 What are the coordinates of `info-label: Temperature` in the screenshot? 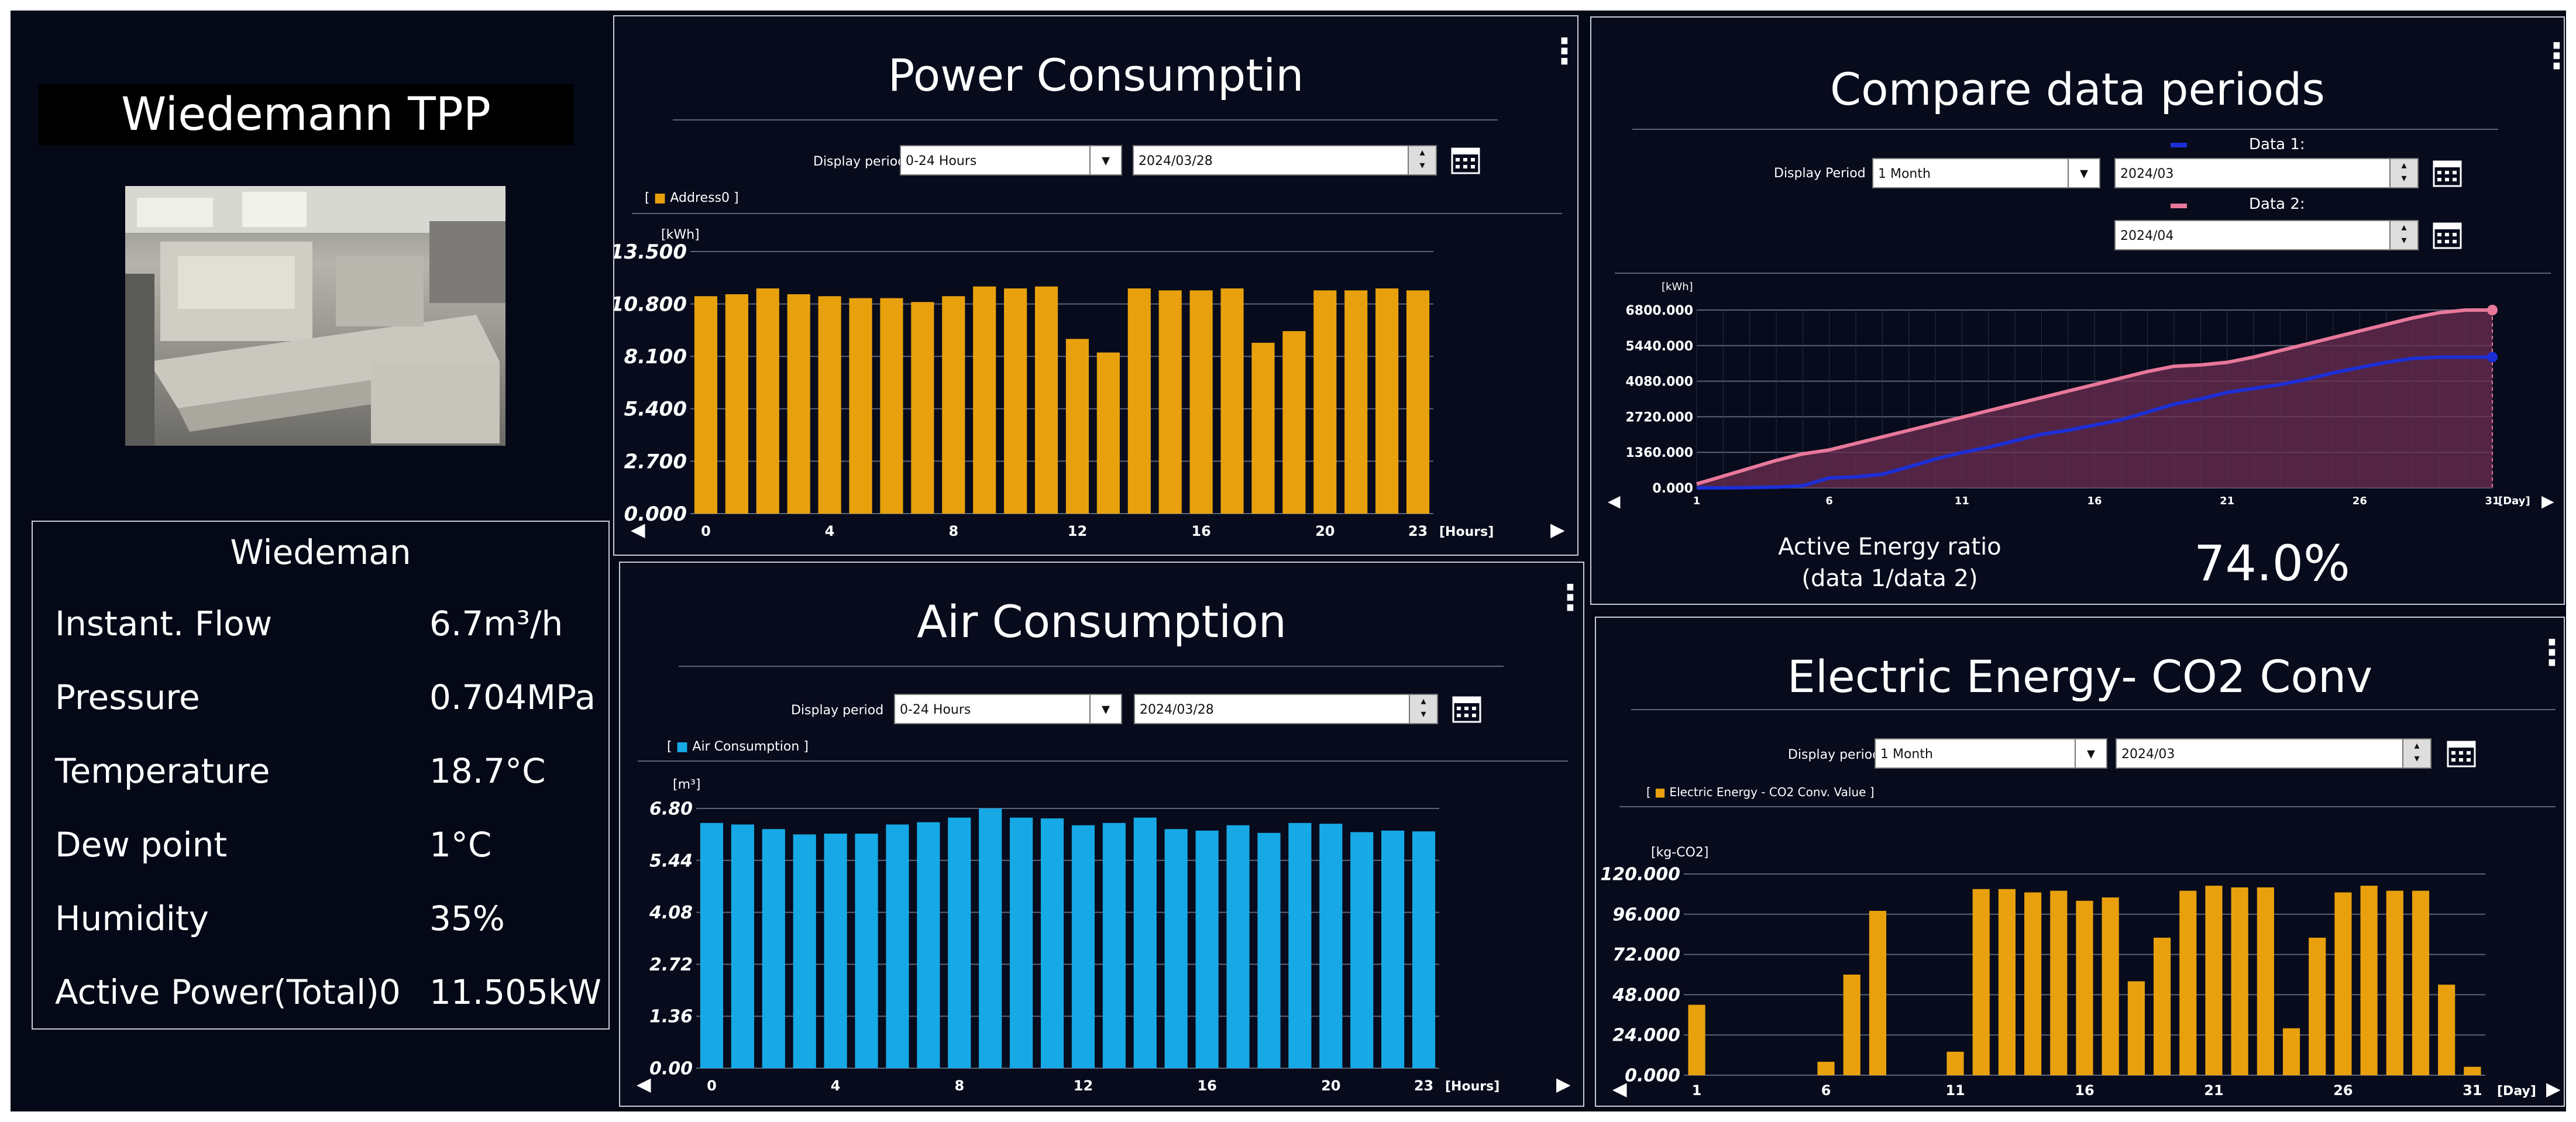 It's located at (162, 771).